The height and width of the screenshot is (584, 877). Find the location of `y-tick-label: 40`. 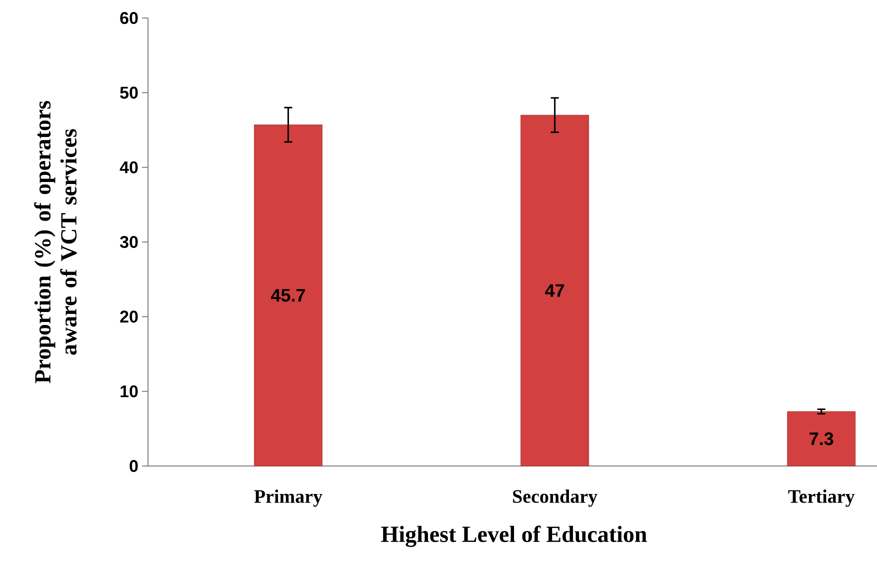

y-tick-label: 40 is located at coordinates (129, 167).